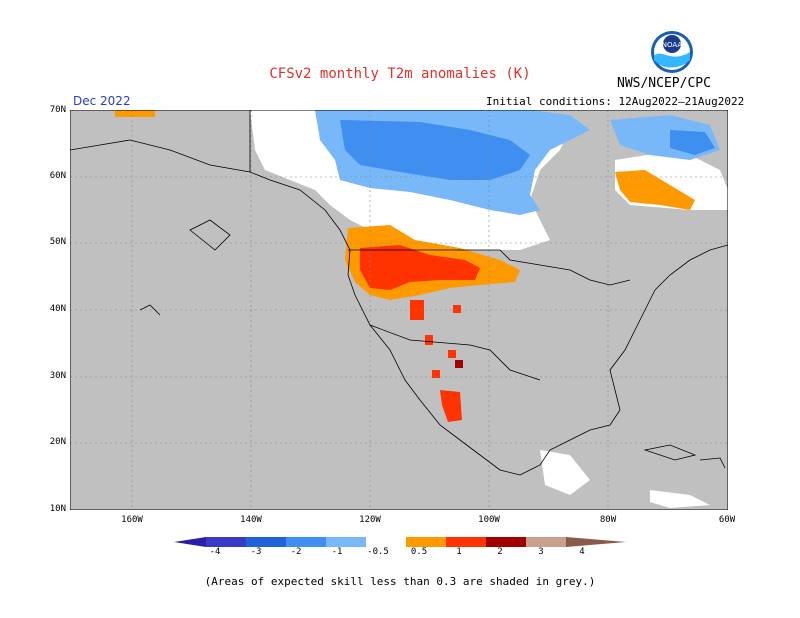 This screenshot has width=800, height=618. What do you see at coordinates (500, 552) in the screenshot?
I see `colorbar-label-pos2: 2` at bounding box center [500, 552].